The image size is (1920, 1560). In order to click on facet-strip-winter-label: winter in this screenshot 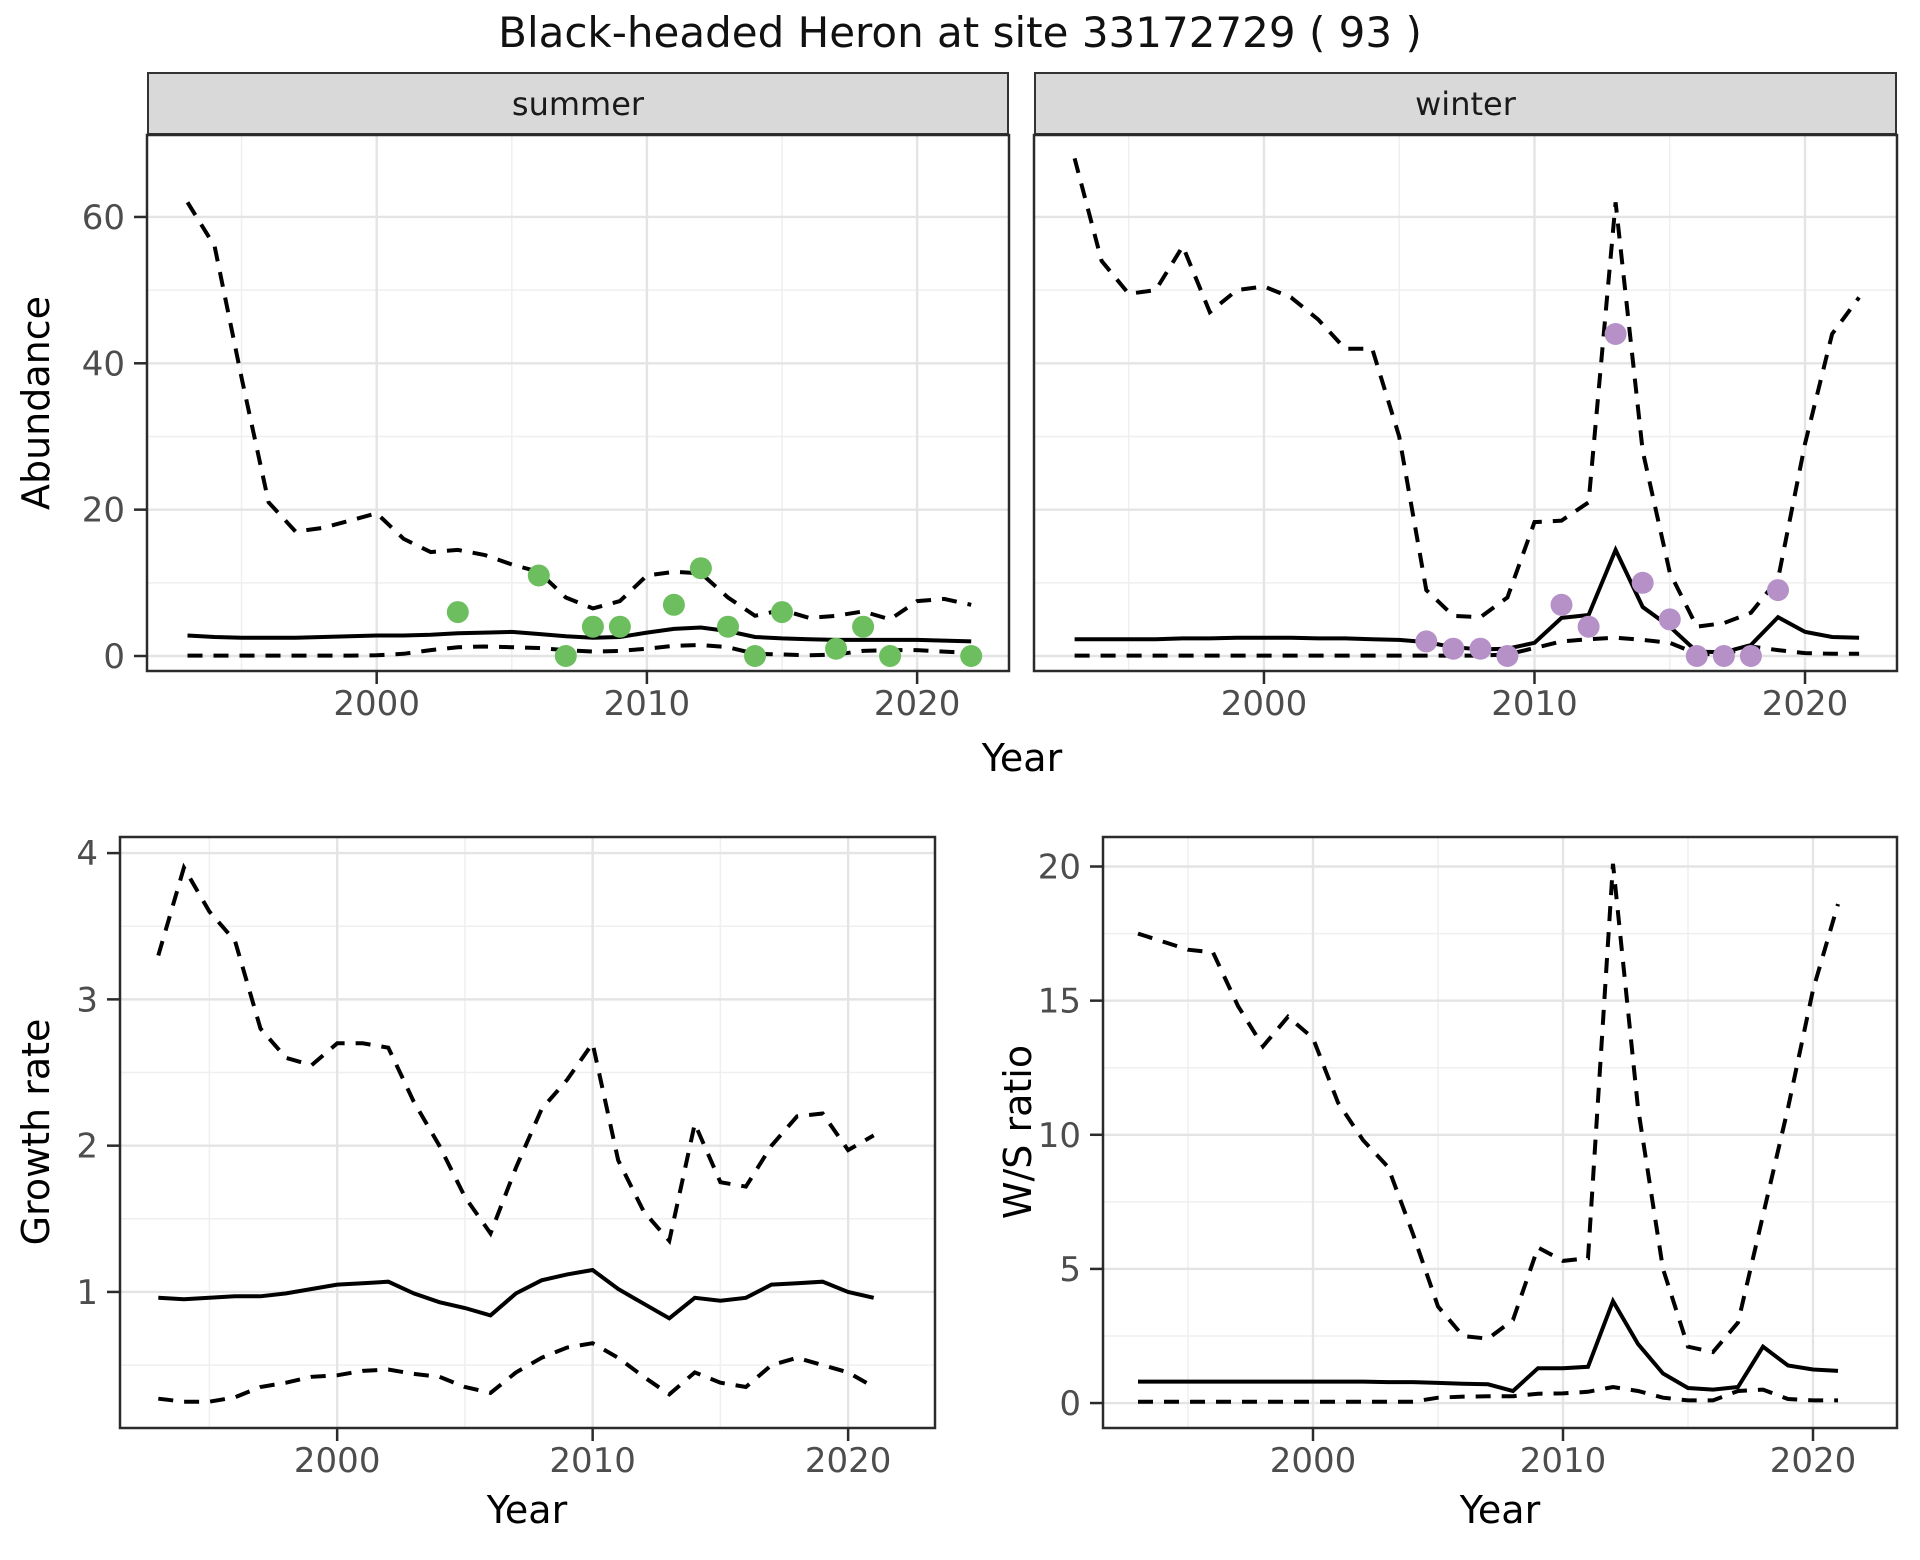, I will do `click(1465, 103)`.